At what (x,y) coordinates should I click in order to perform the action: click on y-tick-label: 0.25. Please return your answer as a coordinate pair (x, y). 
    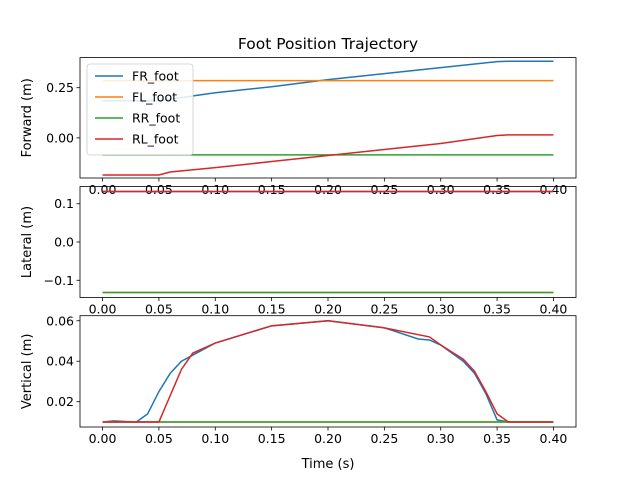
    Looking at the image, I should click on (60, 87).